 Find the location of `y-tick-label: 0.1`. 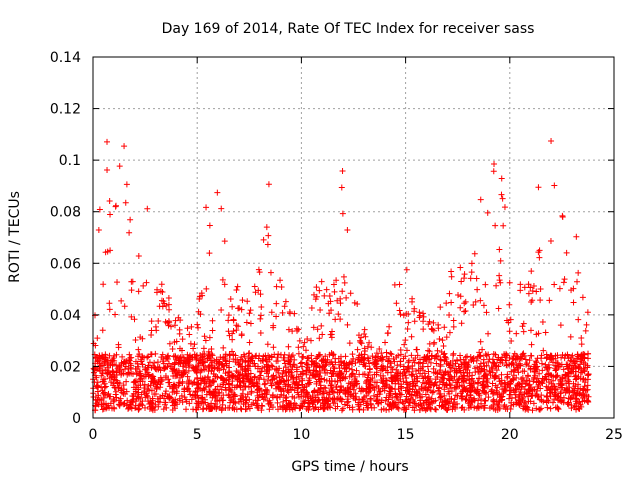

y-tick-label: 0.1 is located at coordinates (70, 161).